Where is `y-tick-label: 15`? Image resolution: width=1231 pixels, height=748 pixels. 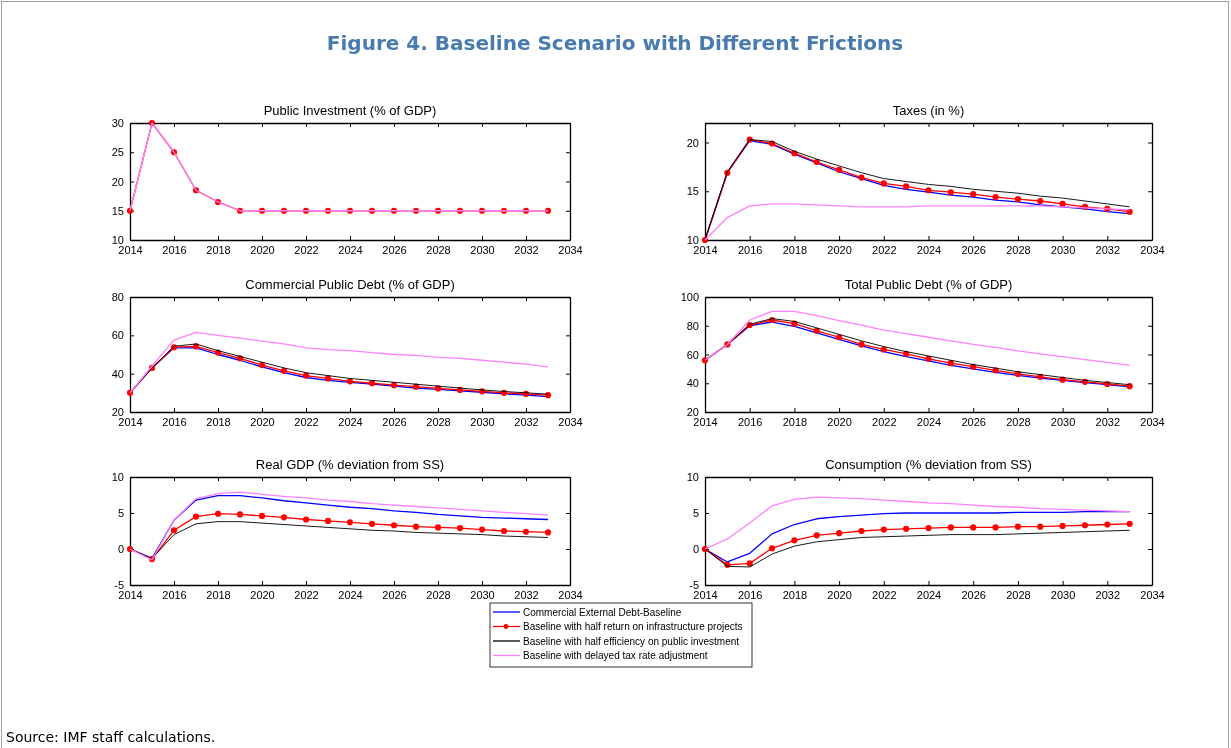
y-tick-label: 15 is located at coordinates (692, 191).